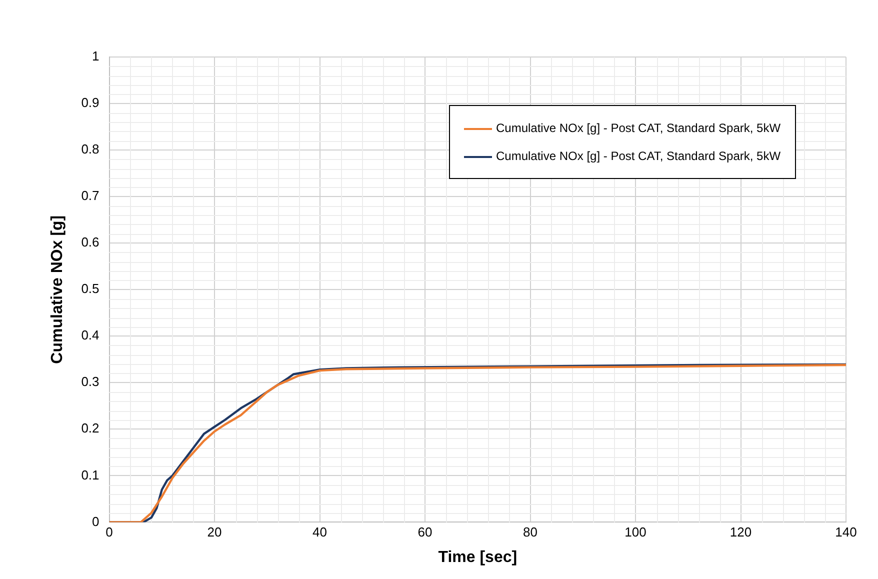  What do you see at coordinates (90, 428) in the screenshot?
I see `y-tick-label: 0.2` at bounding box center [90, 428].